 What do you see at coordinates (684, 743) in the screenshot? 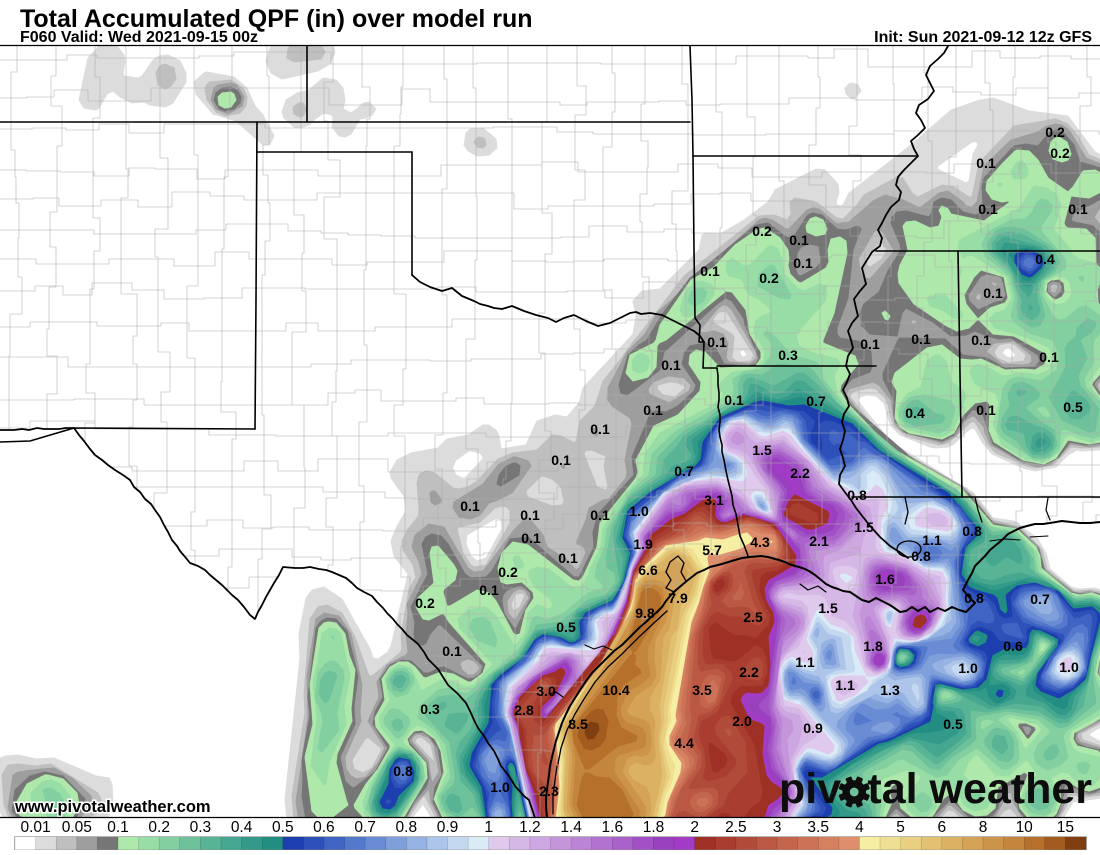
I see `svg-text: 4.4` at bounding box center [684, 743].